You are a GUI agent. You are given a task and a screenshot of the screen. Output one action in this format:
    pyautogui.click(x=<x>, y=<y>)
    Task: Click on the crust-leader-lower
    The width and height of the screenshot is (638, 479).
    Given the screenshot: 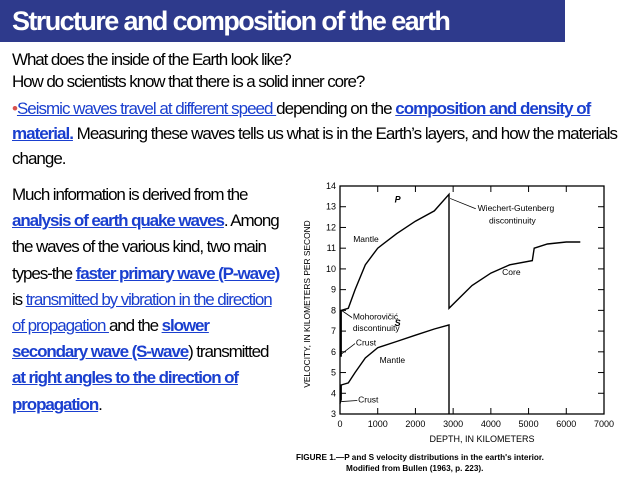 What is the action you would take?
    pyautogui.click(x=349, y=401)
    